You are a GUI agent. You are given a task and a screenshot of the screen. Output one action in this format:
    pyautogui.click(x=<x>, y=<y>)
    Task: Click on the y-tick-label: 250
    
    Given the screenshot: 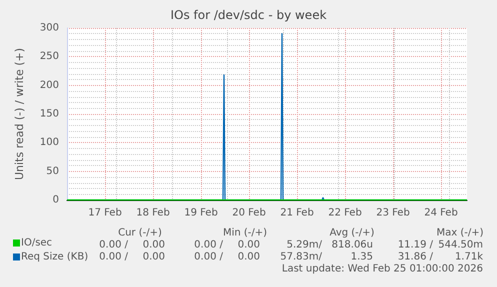 What is the action you would take?
    pyautogui.click(x=49, y=56)
    